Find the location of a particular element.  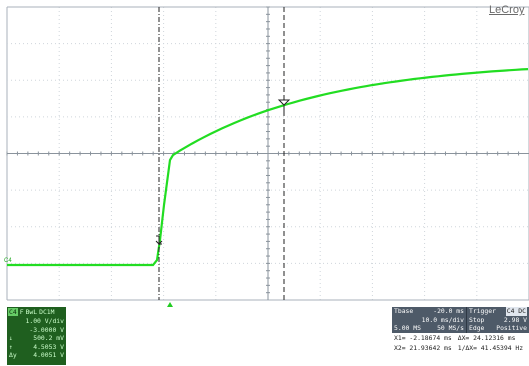

channel-name: C4 is located at coordinates (13, 312).